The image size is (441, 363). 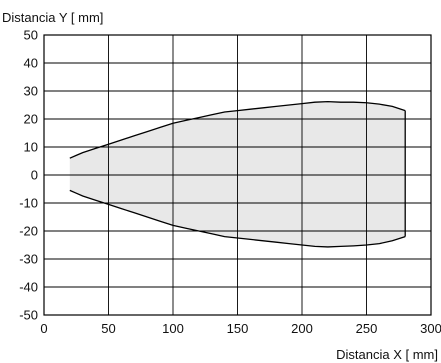 What do you see at coordinates (28, 315) in the screenshot?
I see `y-tick-label: -50` at bounding box center [28, 315].